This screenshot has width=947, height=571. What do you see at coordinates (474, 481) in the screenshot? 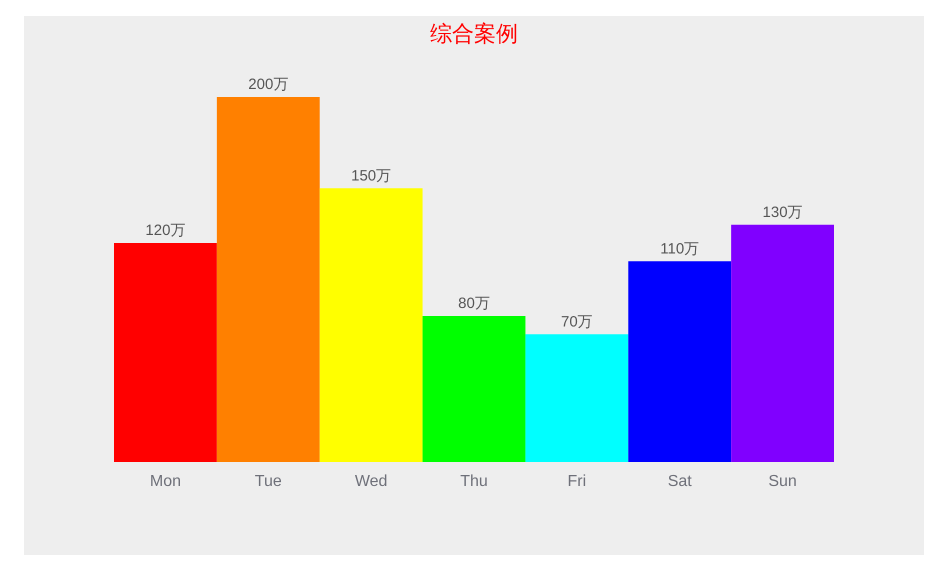
I see `x-tick-label: Thu` at bounding box center [474, 481].